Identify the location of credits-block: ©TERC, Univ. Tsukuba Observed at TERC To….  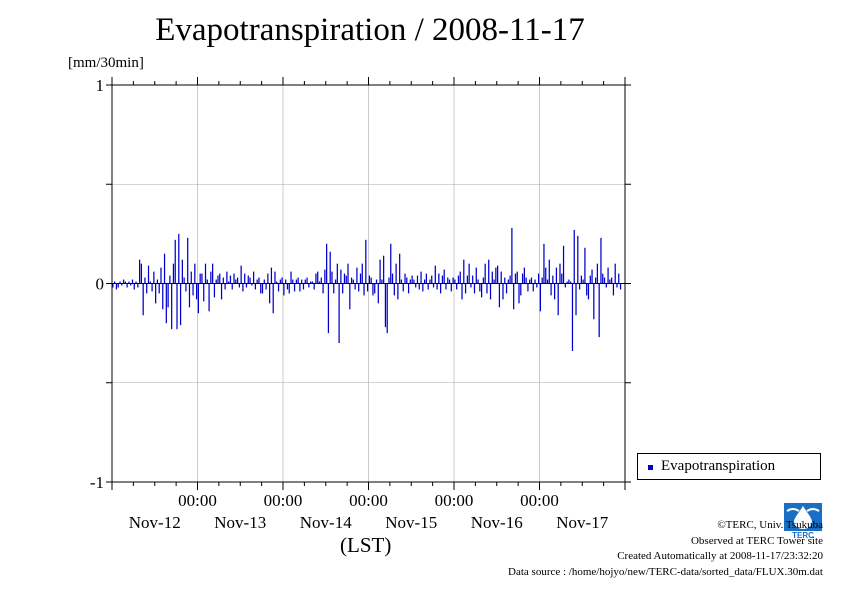
(665, 549).